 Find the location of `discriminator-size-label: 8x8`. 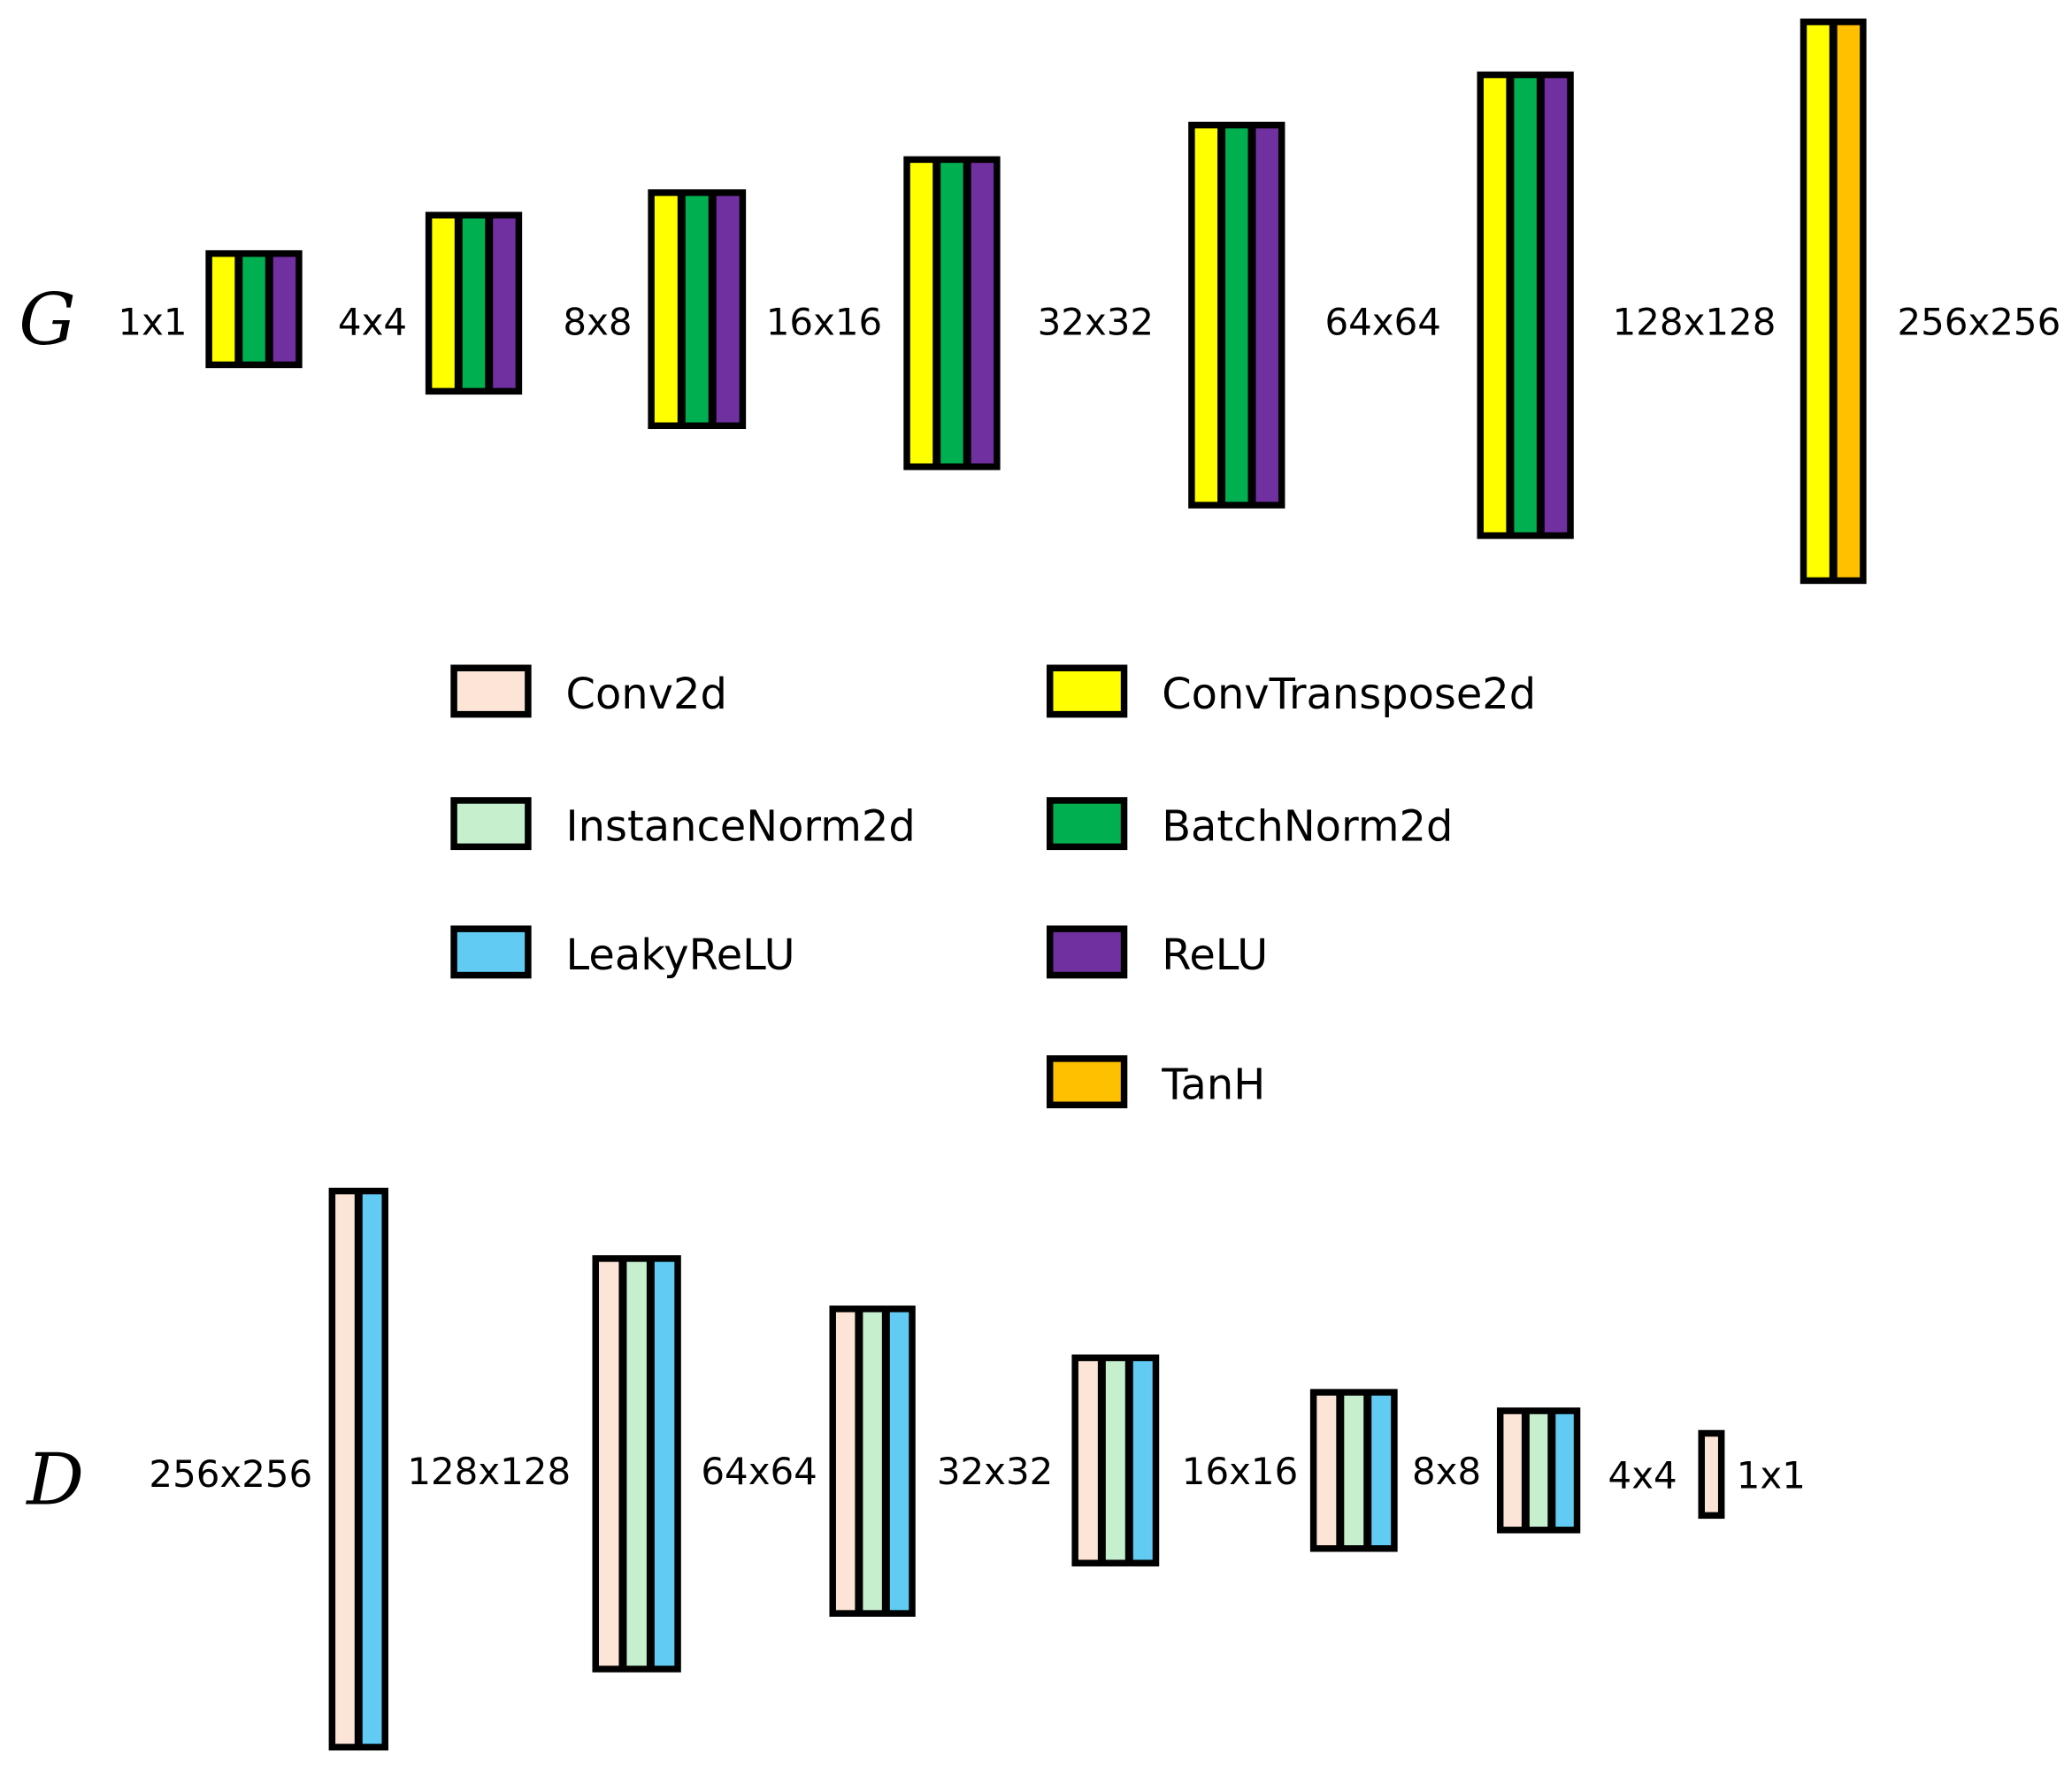

discriminator-size-label: 8x8 is located at coordinates (1447, 1471).